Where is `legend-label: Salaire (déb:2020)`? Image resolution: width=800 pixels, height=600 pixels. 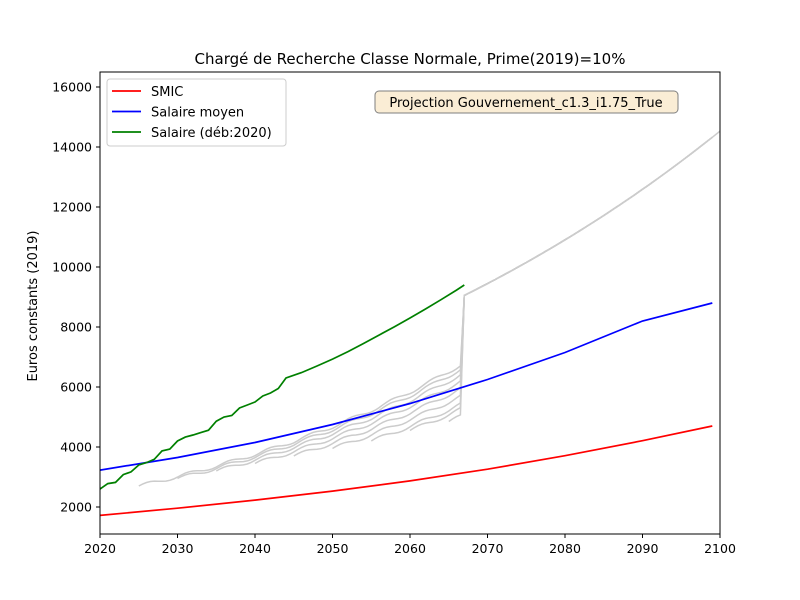
legend-label: Salaire (déb:2020) is located at coordinates (211, 133).